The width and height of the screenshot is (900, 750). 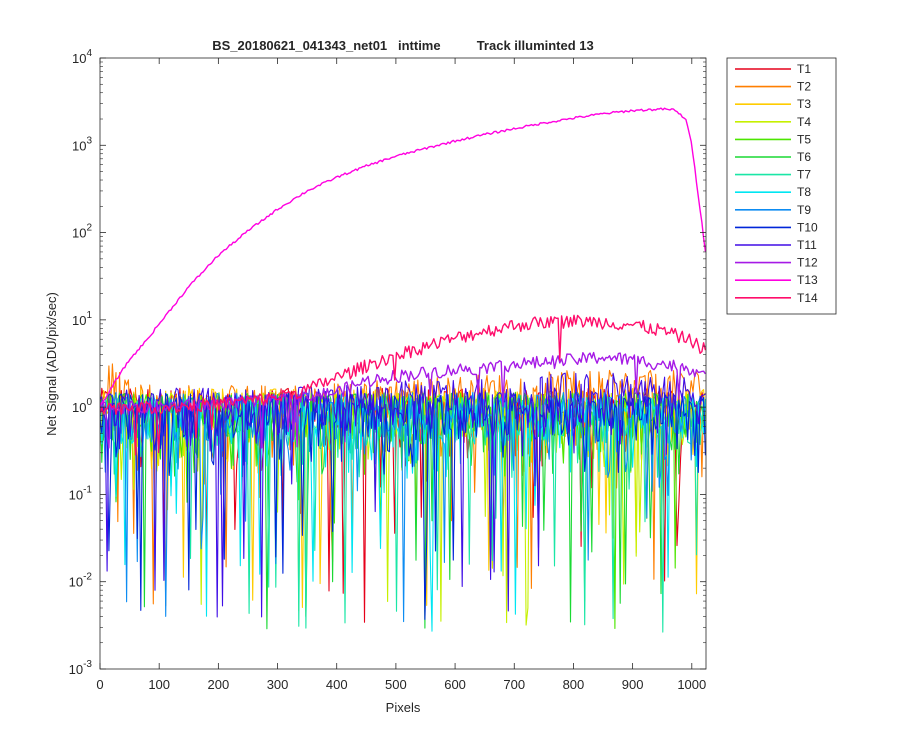 What do you see at coordinates (82, 232) in the screenshot?
I see `y-tick-label: 10²` at bounding box center [82, 232].